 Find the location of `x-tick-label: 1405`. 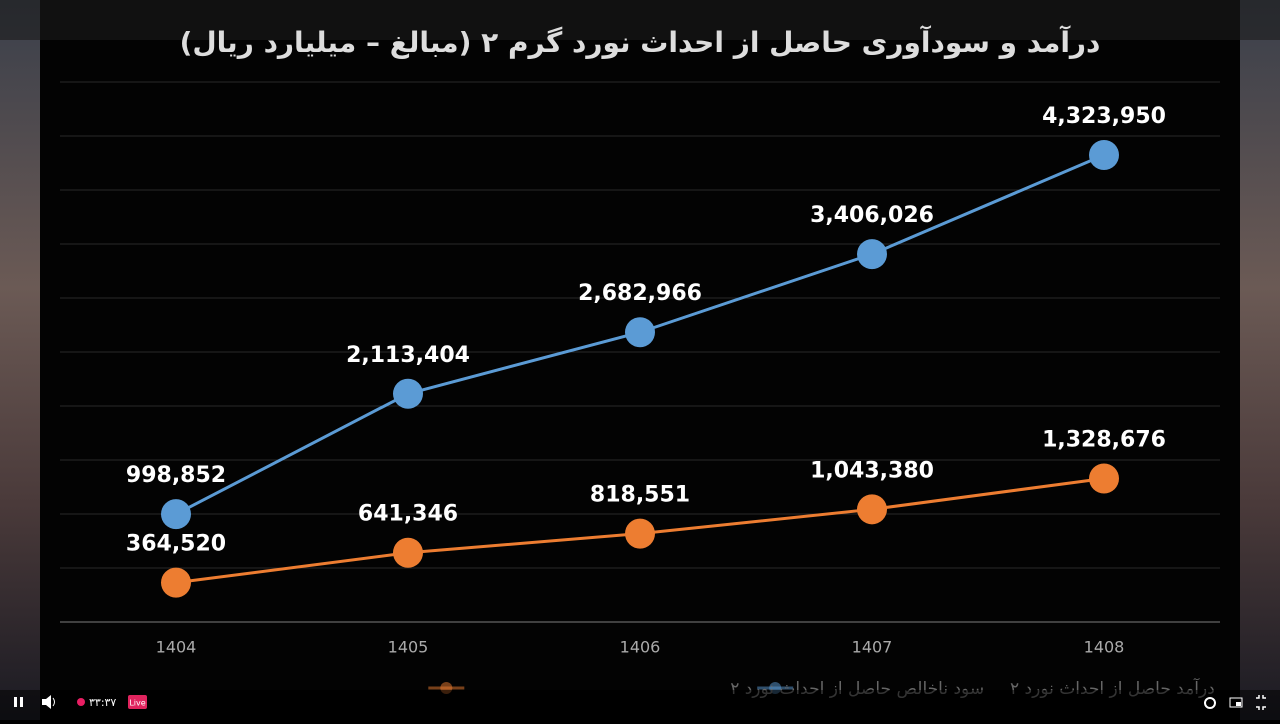

x-tick-label: 1405 is located at coordinates (408, 647).